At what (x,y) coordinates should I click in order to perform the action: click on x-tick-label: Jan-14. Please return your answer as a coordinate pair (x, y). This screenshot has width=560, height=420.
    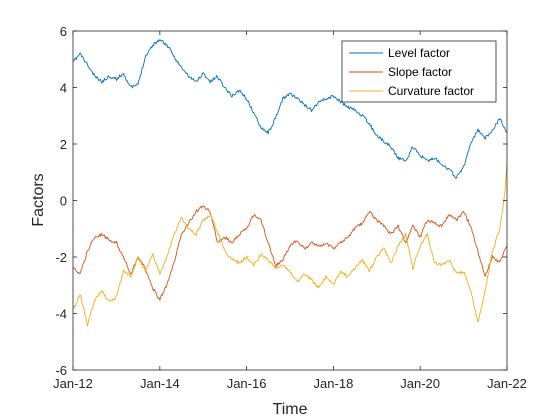
    Looking at the image, I should click on (160, 383).